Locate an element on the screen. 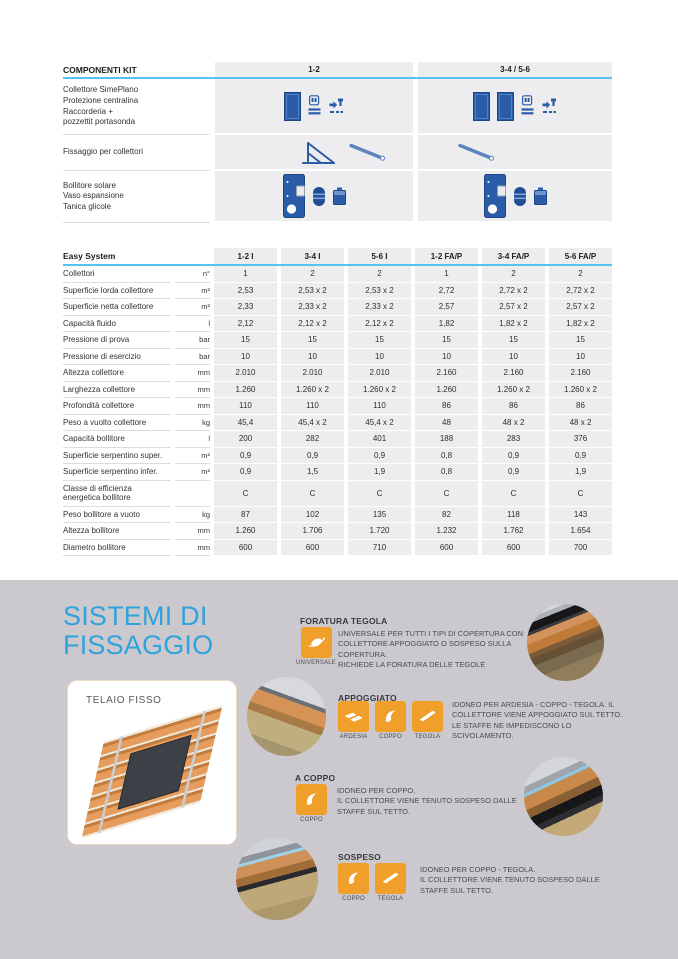 This screenshot has height=959, width=678. tegola-icon is located at coordinates (390, 878).